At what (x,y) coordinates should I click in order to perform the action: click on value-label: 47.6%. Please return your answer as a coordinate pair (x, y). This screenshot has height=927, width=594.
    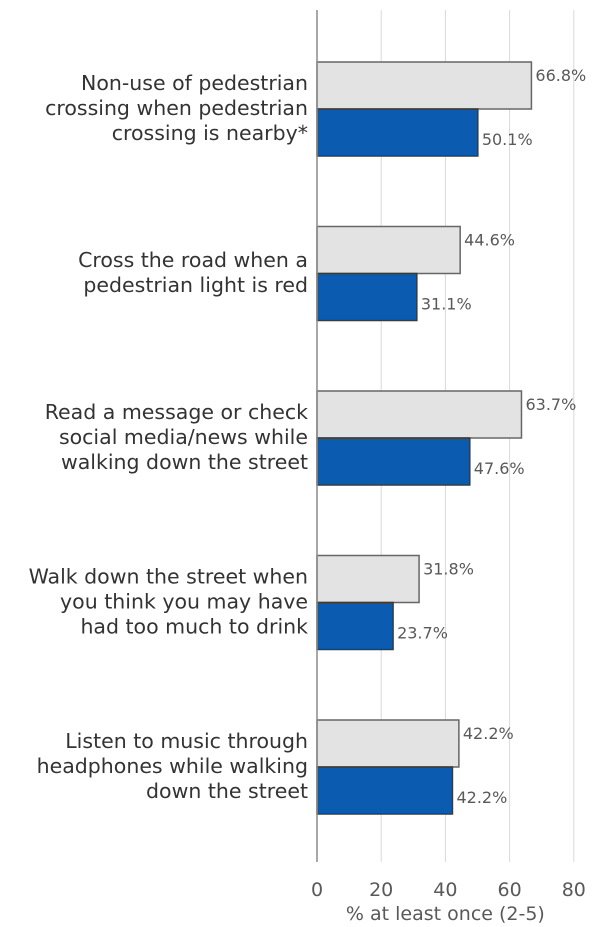
    Looking at the image, I should click on (499, 468).